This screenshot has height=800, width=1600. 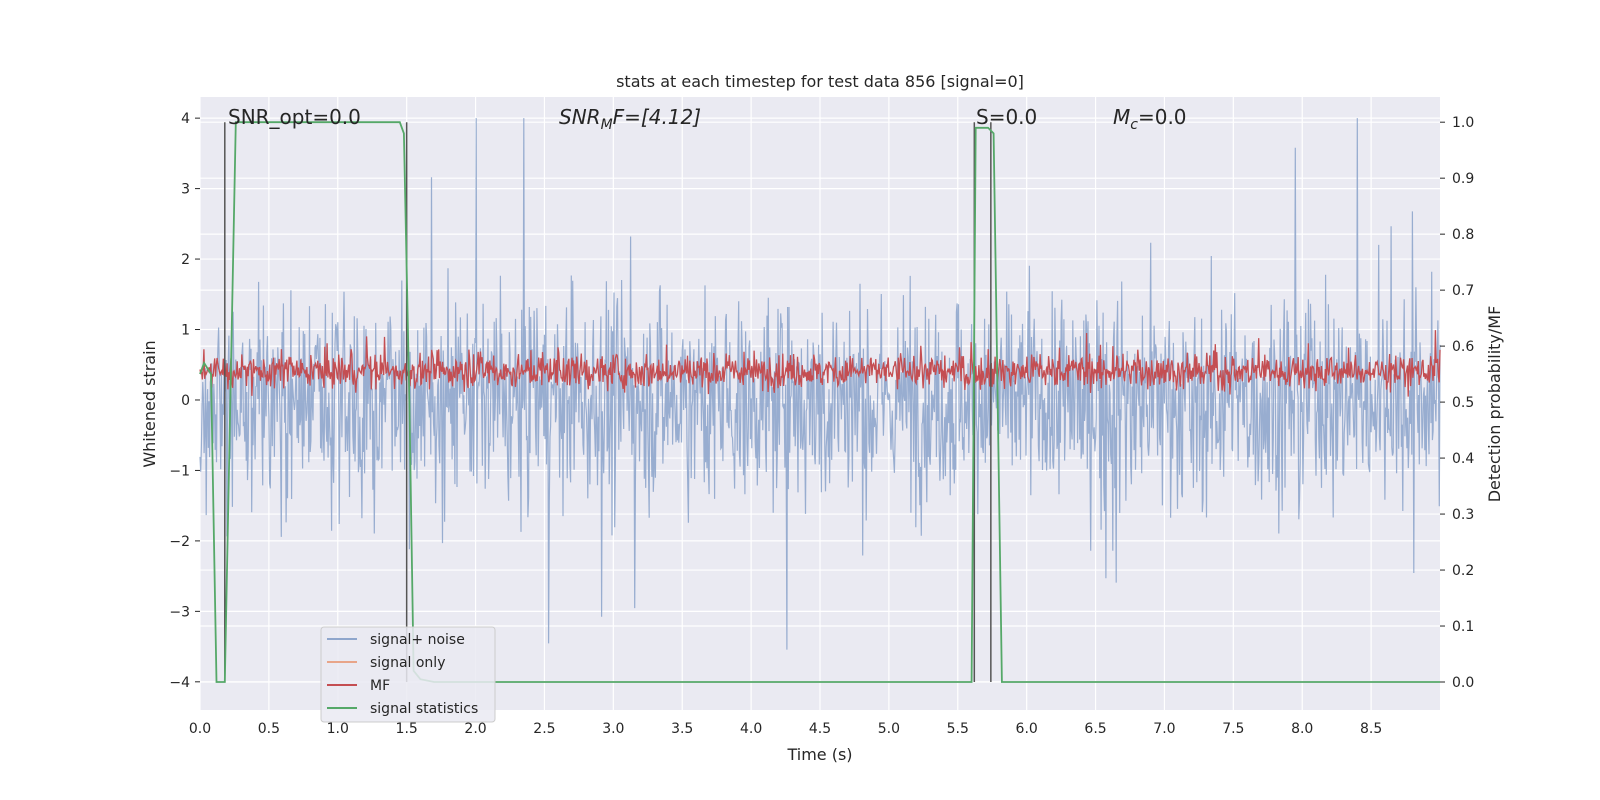 What do you see at coordinates (1463, 123) in the screenshot?
I see `y-right-tick-label-10: 1.0` at bounding box center [1463, 123].